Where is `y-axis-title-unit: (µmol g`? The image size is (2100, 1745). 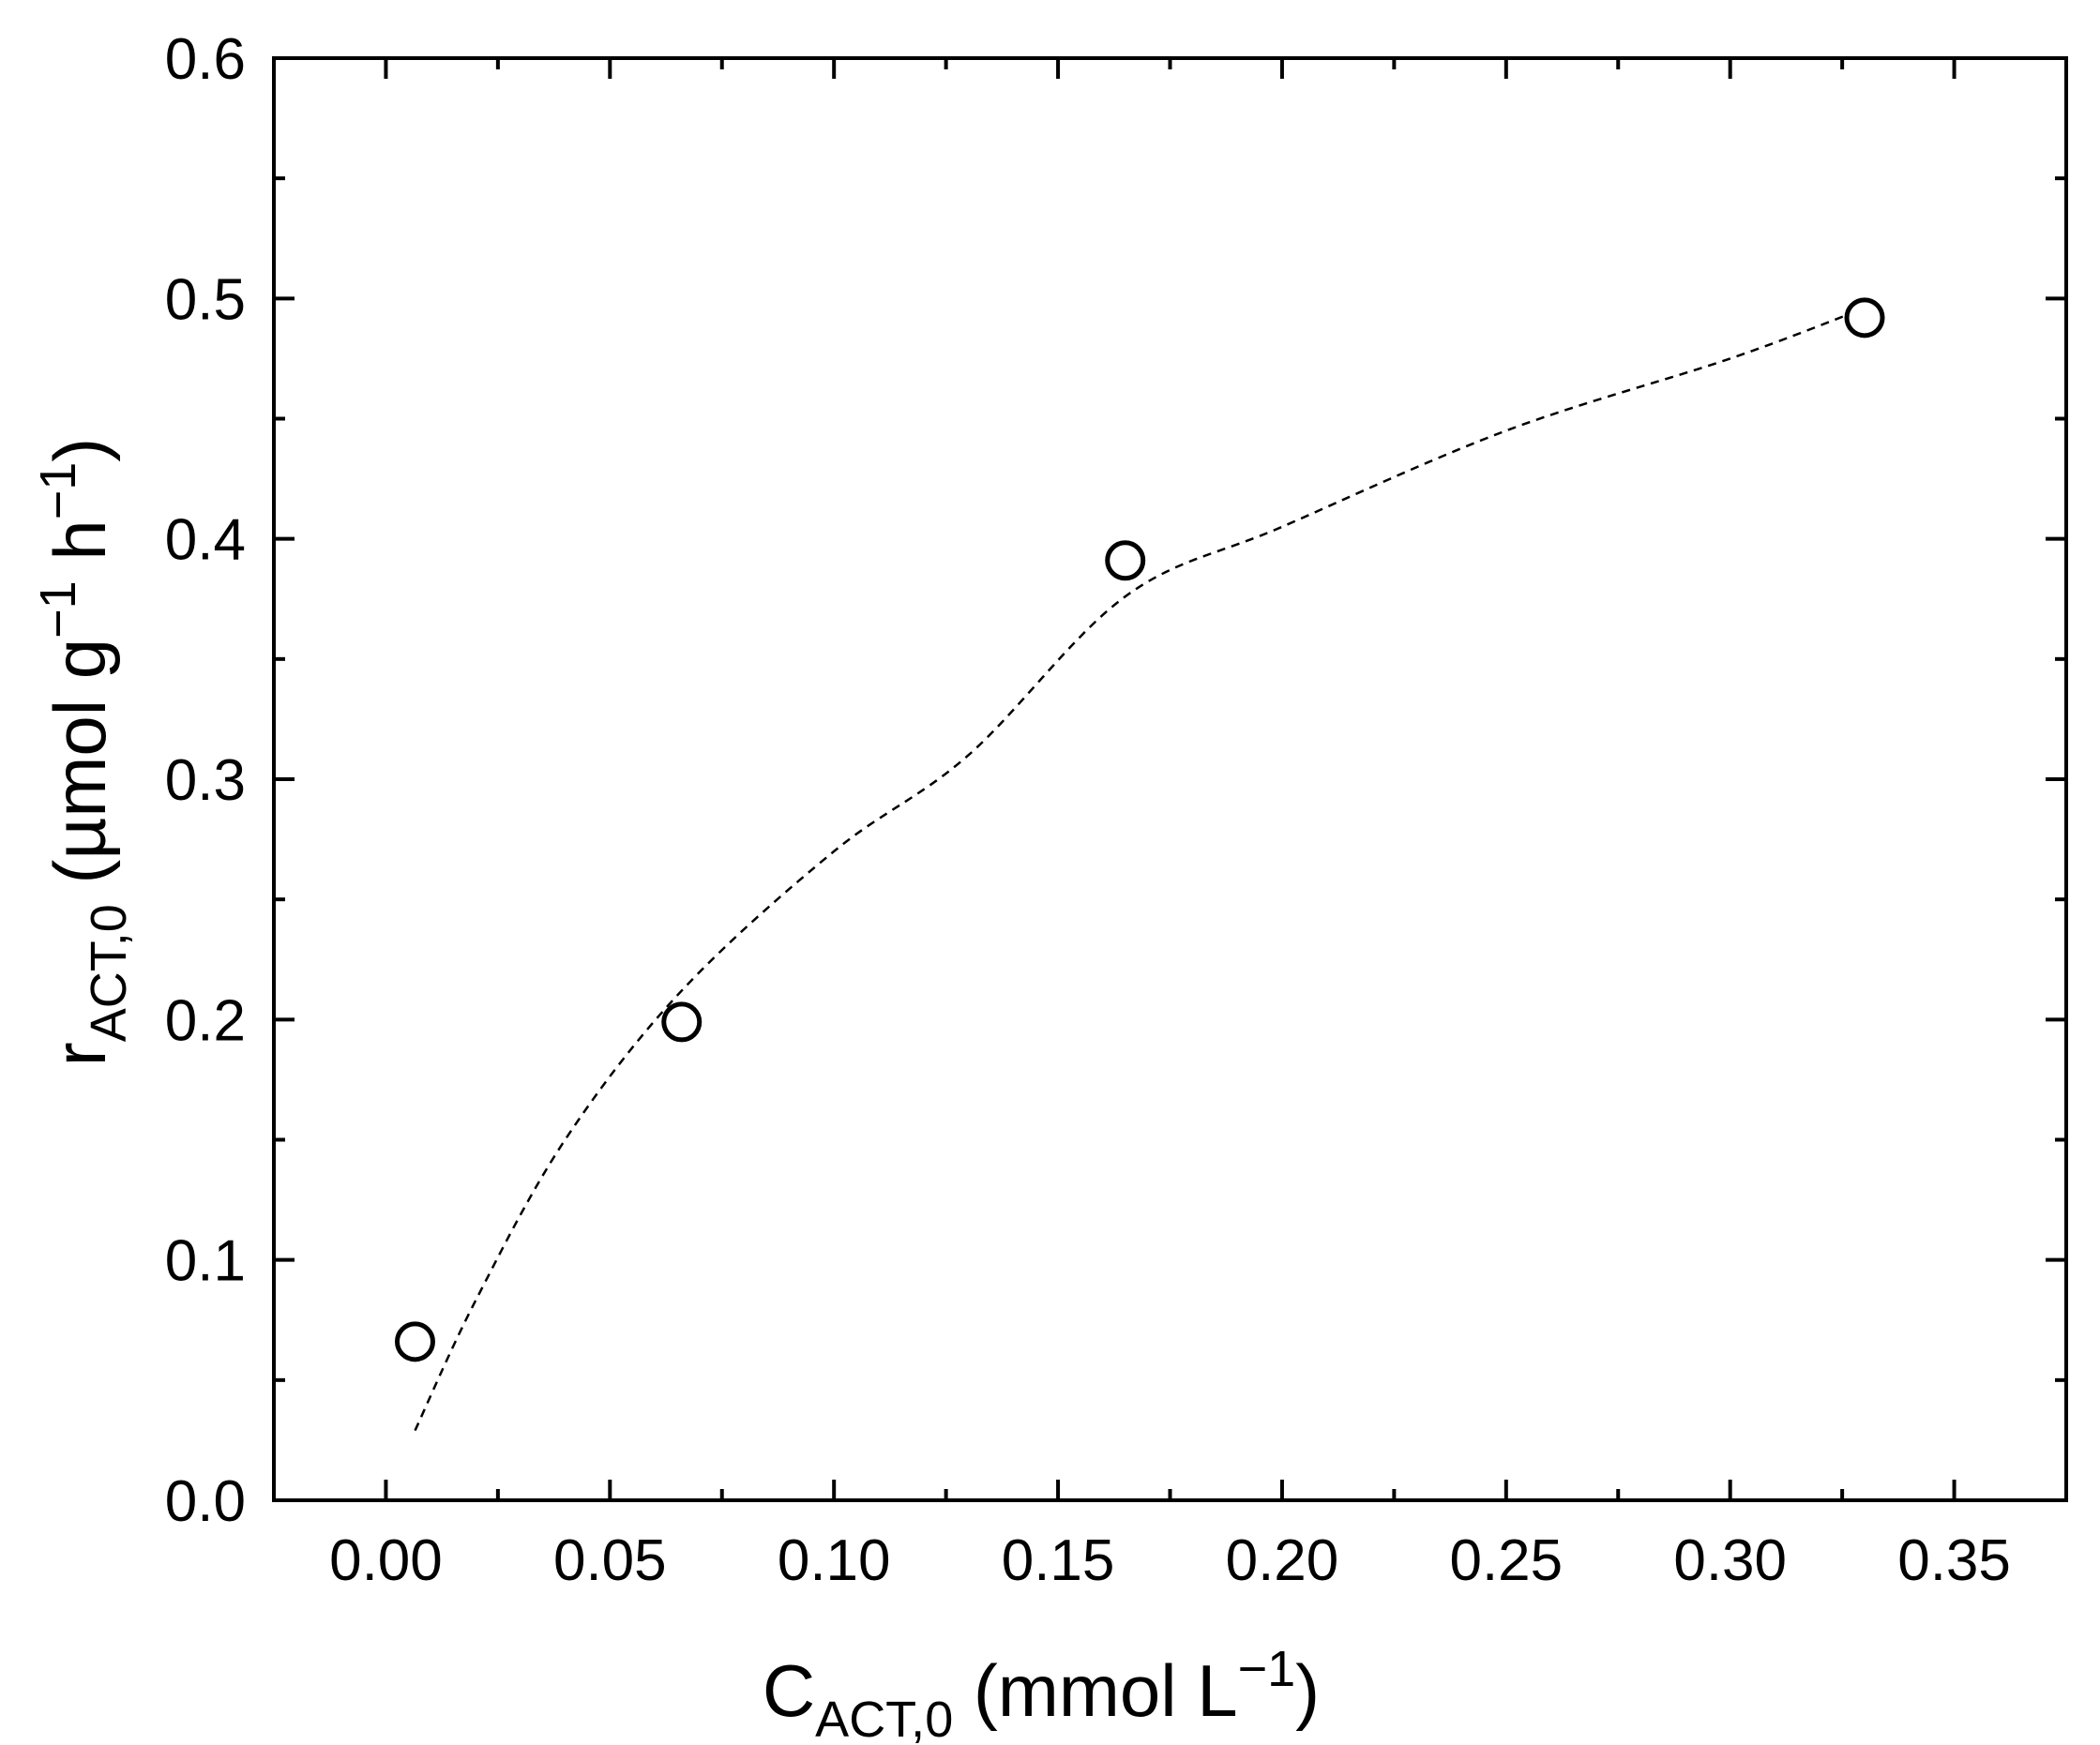 y-axis-title-unit: (µmol g is located at coordinates (79, 771).